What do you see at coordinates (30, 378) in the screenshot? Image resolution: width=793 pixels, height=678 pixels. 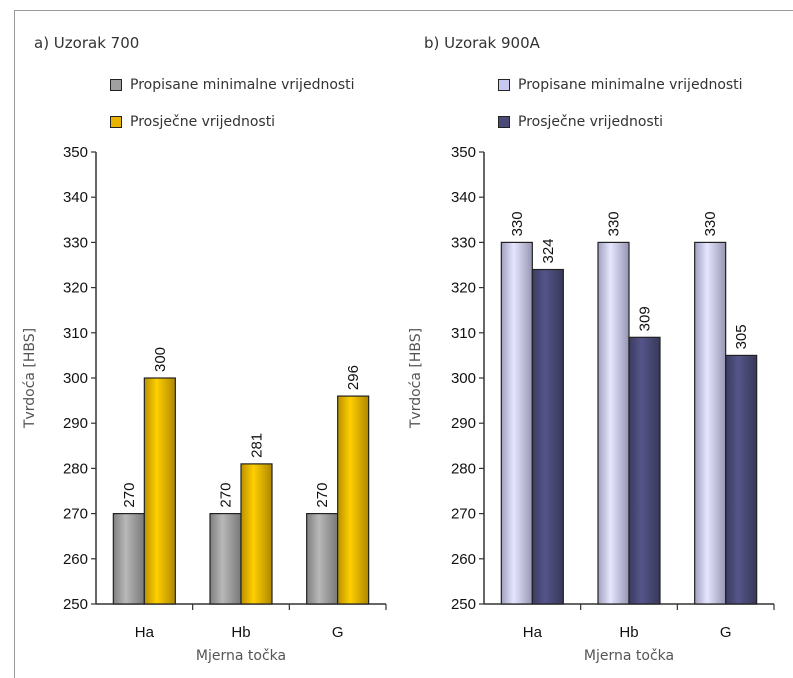 I see `chart-a-y-axis-title: Tvrdoća [HBS]` at bounding box center [30, 378].